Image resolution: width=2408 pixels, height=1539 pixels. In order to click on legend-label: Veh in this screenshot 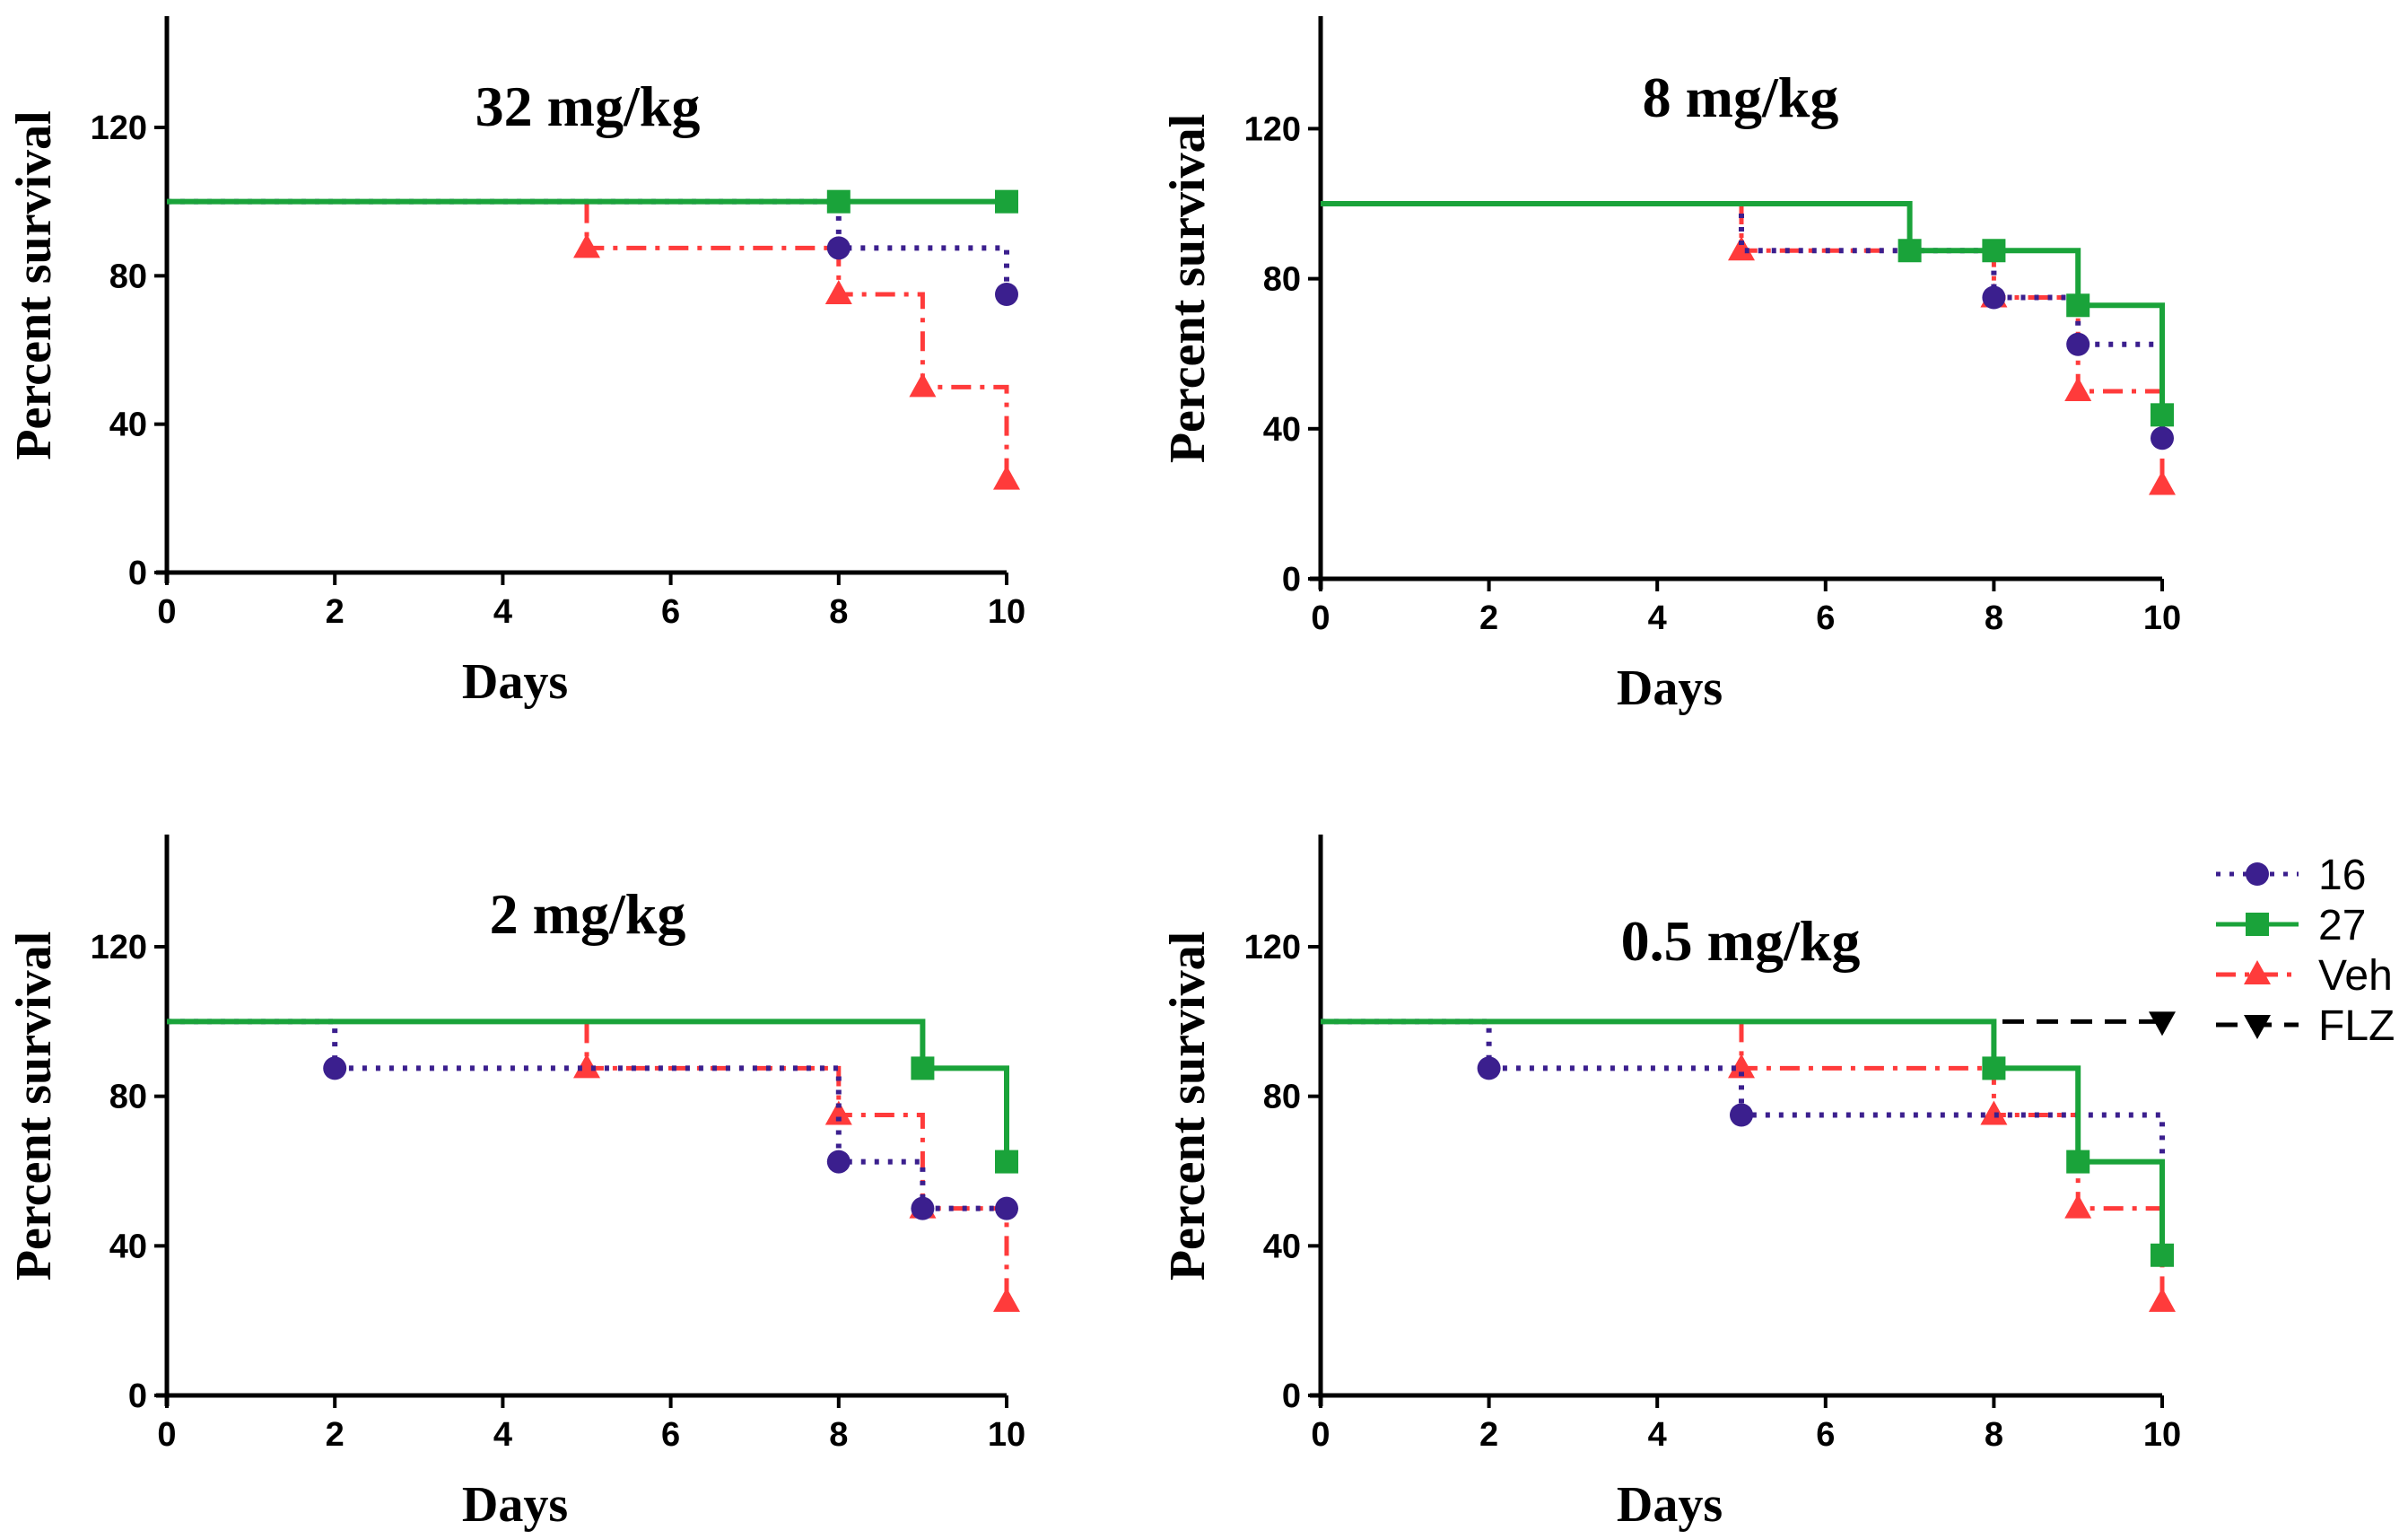, I will do `click(2355, 976)`.